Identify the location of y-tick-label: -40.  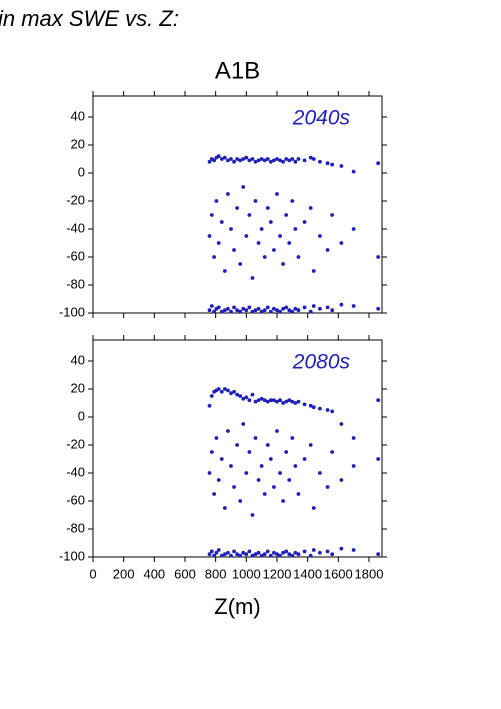
(75, 471).